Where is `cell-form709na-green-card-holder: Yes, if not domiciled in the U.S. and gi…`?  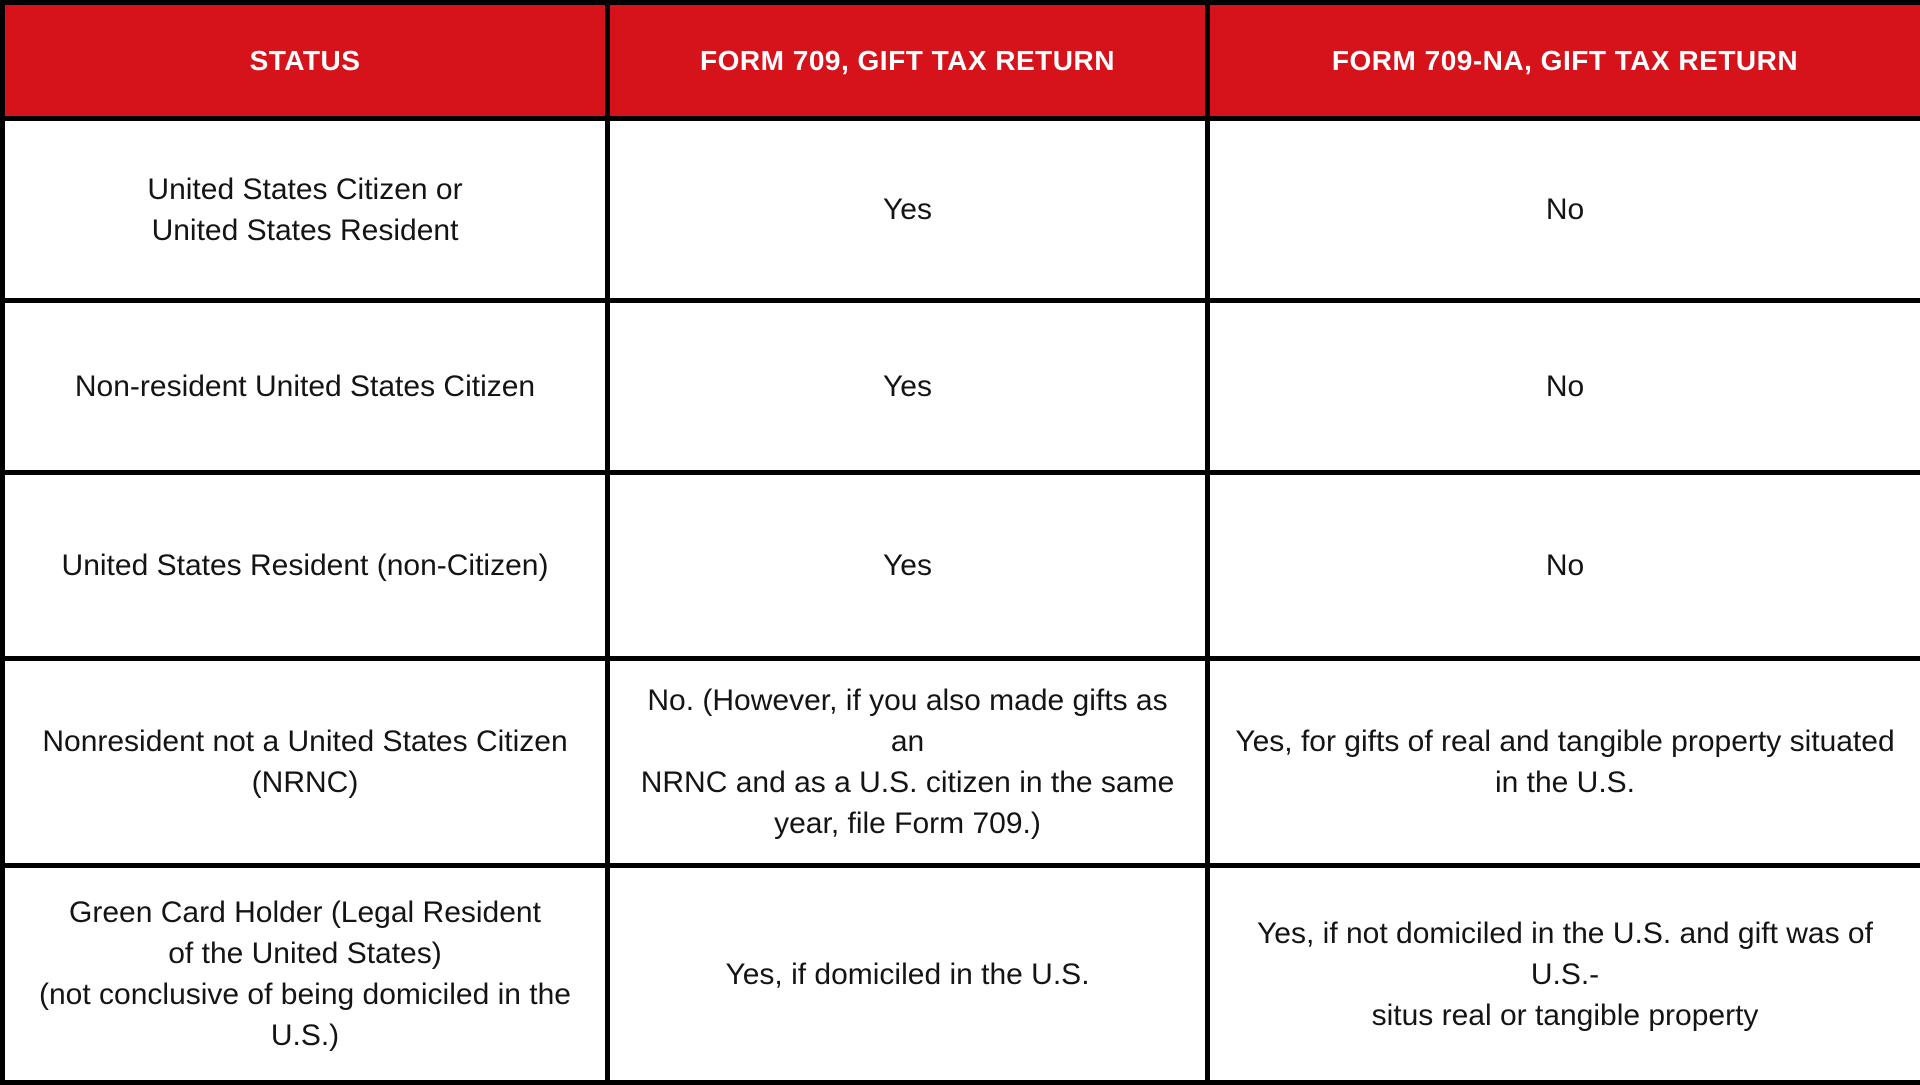
cell-form709na-green-card-holder: Yes, if not domiciled in the U.S. and gi… is located at coordinates (1564, 974).